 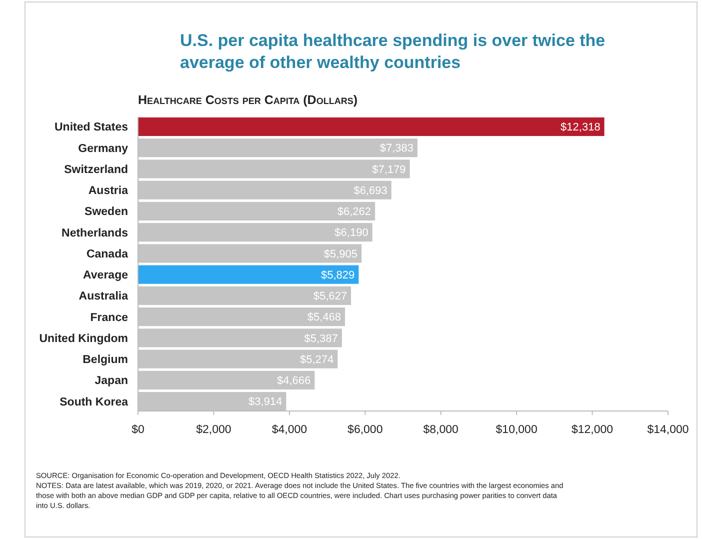 I want to click on x-tick-label: $0, so click(x=138, y=430).